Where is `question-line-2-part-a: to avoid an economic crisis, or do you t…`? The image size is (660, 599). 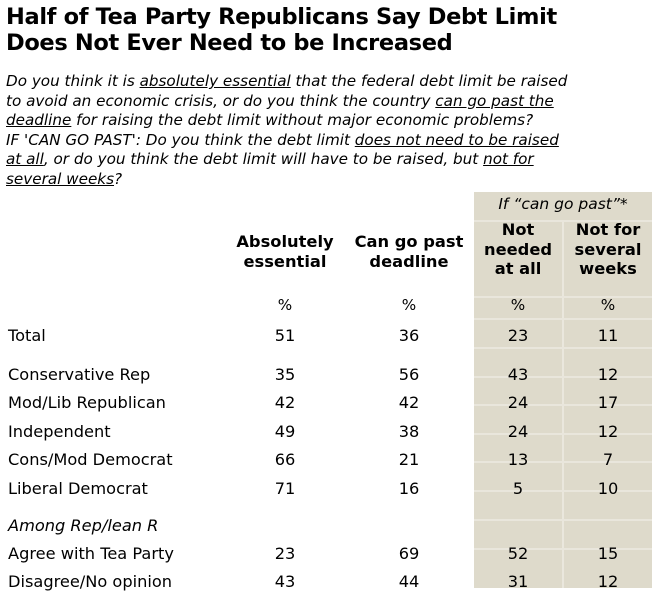 question-line-2-part-a: to avoid an economic crisis, or do you t… is located at coordinates (221, 100).